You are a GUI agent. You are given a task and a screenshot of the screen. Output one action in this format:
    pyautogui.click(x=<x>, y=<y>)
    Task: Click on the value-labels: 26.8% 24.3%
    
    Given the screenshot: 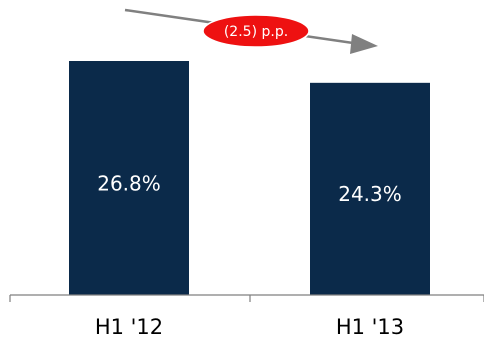 What is the action you would take?
    pyautogui.click(x=249, y=189)
    